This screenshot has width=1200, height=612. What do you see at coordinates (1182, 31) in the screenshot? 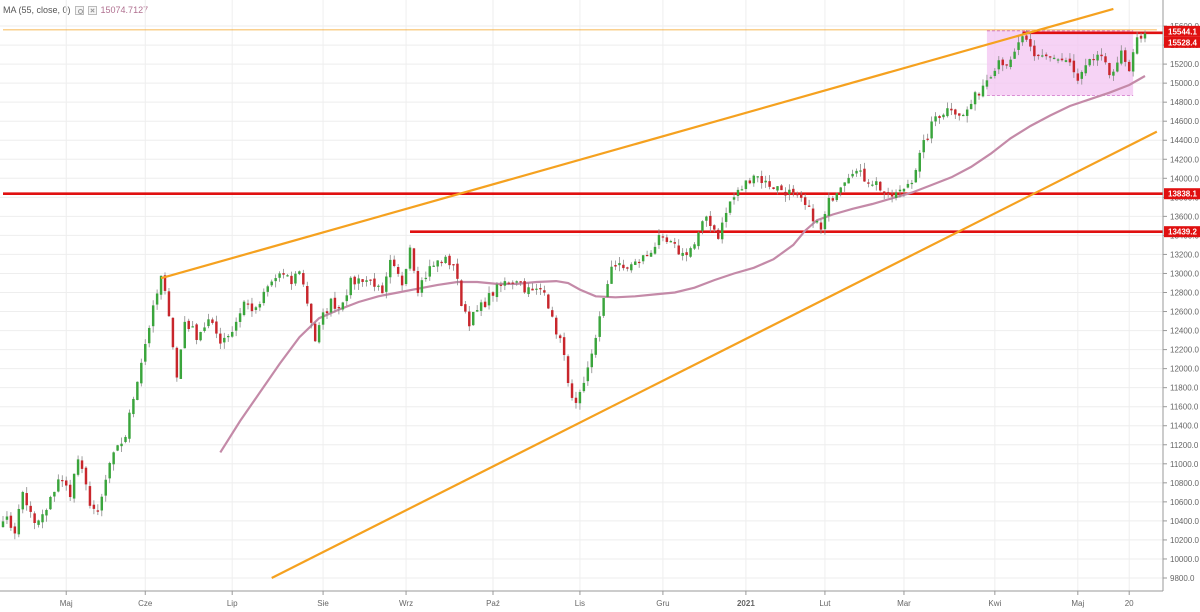
I see `price-label: 15544.1` at bounding box center [1182, 31].